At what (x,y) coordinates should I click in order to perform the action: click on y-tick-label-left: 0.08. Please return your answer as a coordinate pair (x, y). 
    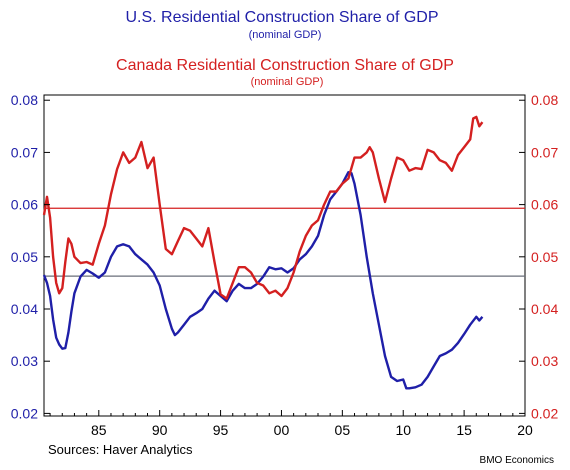
    Looking at the image, I should click on (24, 100).